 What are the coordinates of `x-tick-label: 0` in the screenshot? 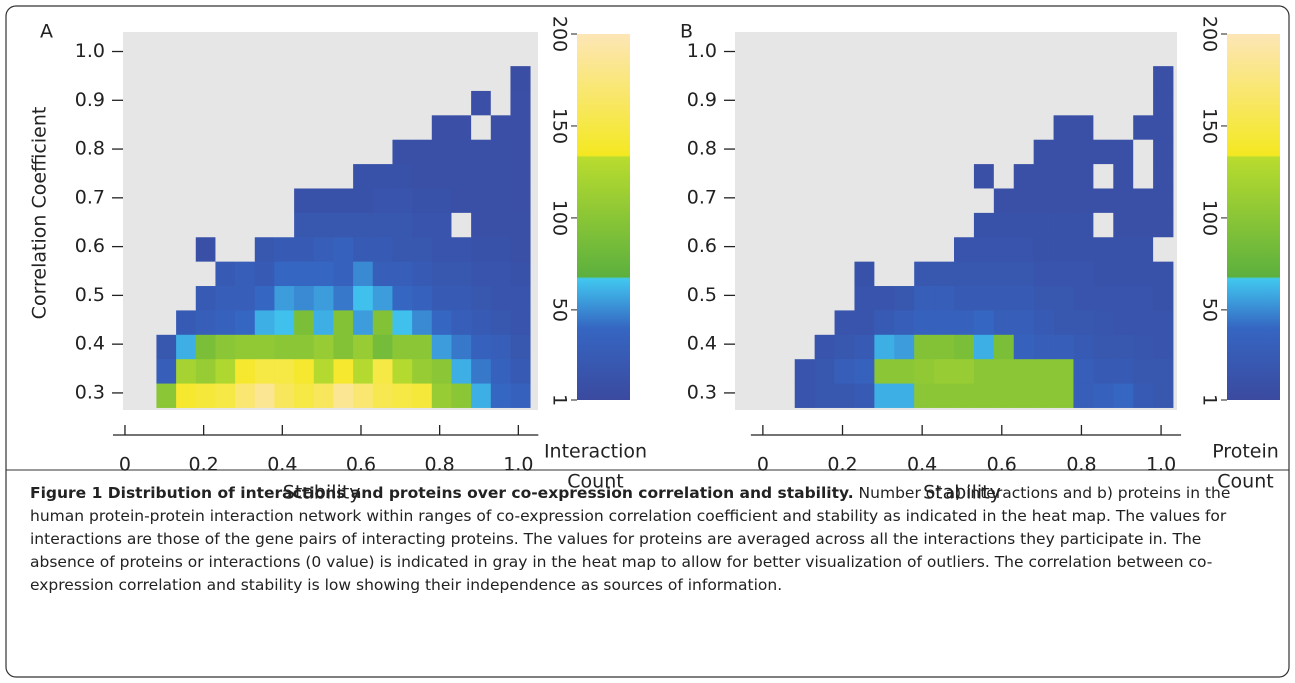 It's located at (763, 465).